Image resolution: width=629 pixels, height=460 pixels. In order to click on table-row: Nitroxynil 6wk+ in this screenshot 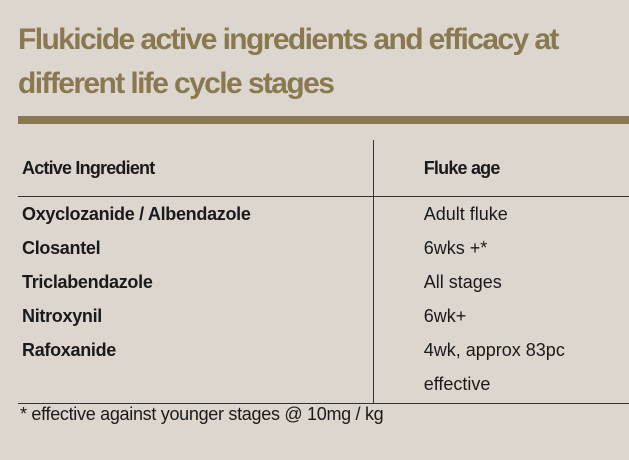, I will do `click(323, 316)`.